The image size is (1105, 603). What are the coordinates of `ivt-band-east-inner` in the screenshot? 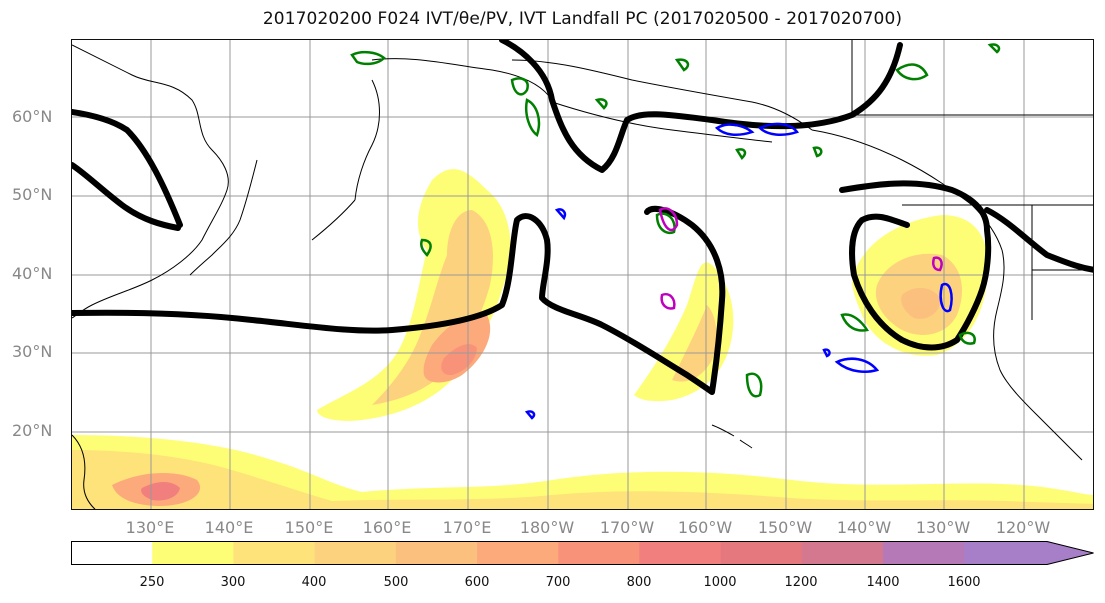 It's located at (921, 303).